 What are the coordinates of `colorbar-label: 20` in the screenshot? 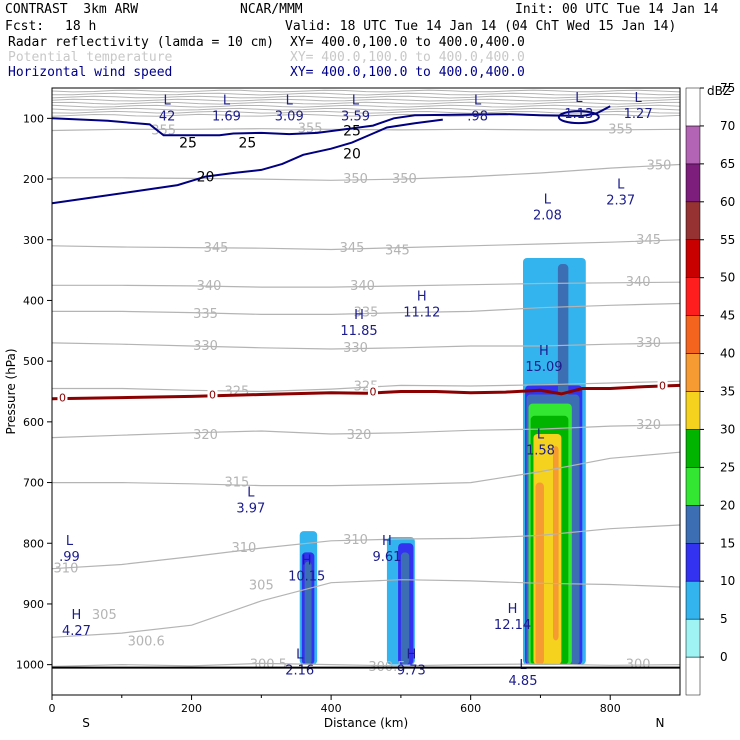 It's located at (727, 505).